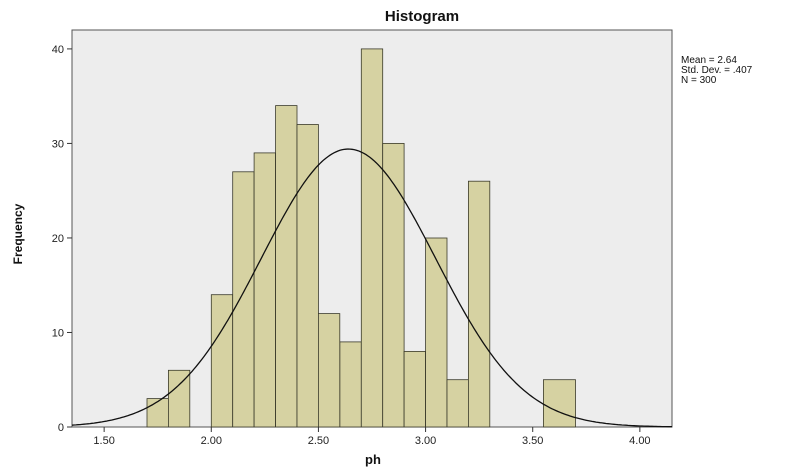  What do you see at coordinates (532, 441) in the screenshot?
I see `x-tick-label: 3.50` at bounding box center [532, 441].